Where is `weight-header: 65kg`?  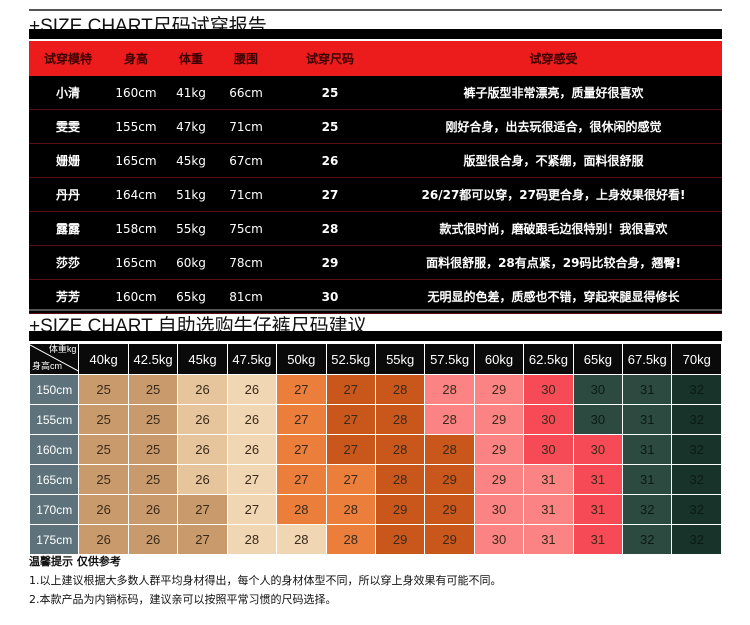
weight-header: 65kg is located at coordinates (598, 359).